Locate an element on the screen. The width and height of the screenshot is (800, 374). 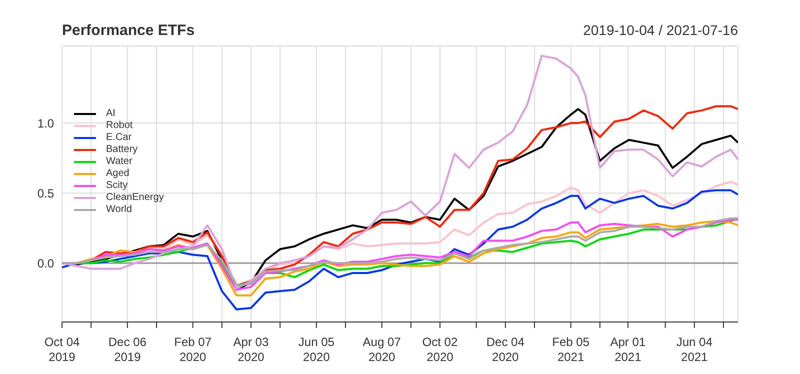
x-tick-label: Feb 05 2021 is located at coordinates (571, 349).